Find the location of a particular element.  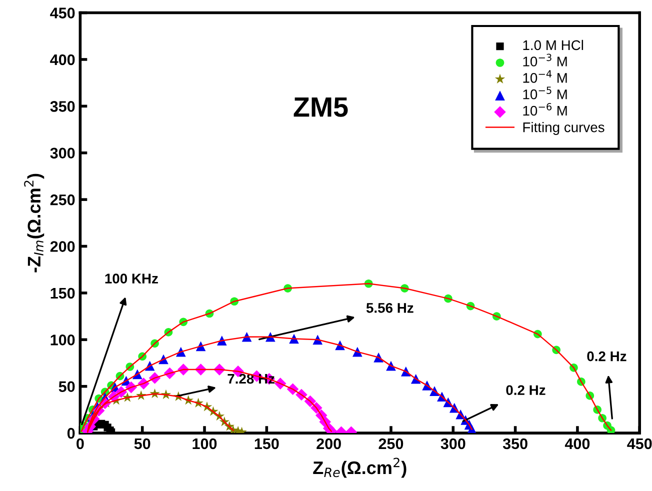

legend-label: 1.0 M HCl is located at coordinates (553, 45).